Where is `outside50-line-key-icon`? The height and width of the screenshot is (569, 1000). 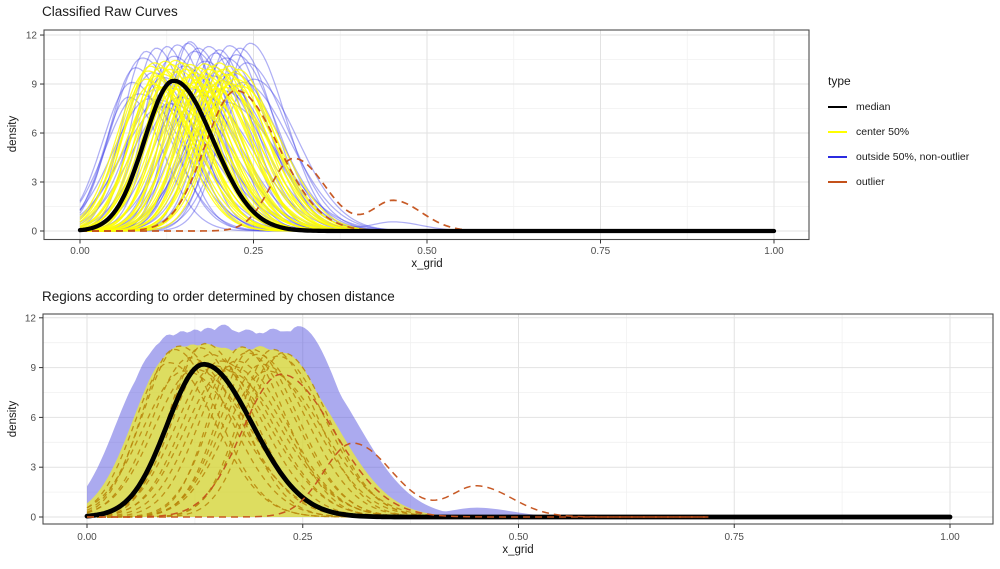 outside50-line-key-icon is located at coordinates (837, 157).